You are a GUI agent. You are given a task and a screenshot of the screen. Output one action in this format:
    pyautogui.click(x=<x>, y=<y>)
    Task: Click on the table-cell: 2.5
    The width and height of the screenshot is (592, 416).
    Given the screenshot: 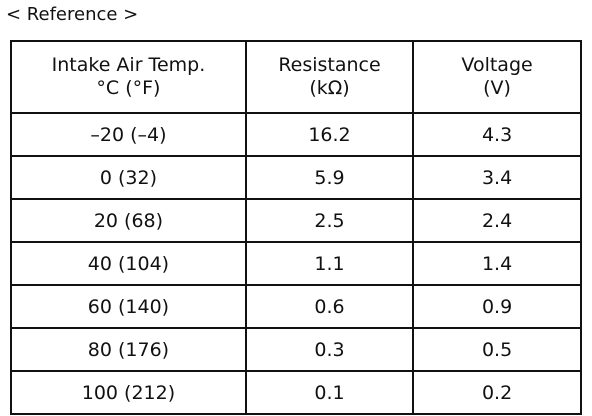 What is the action you would take?
    pyautogui.click(x=329, y=220)
    